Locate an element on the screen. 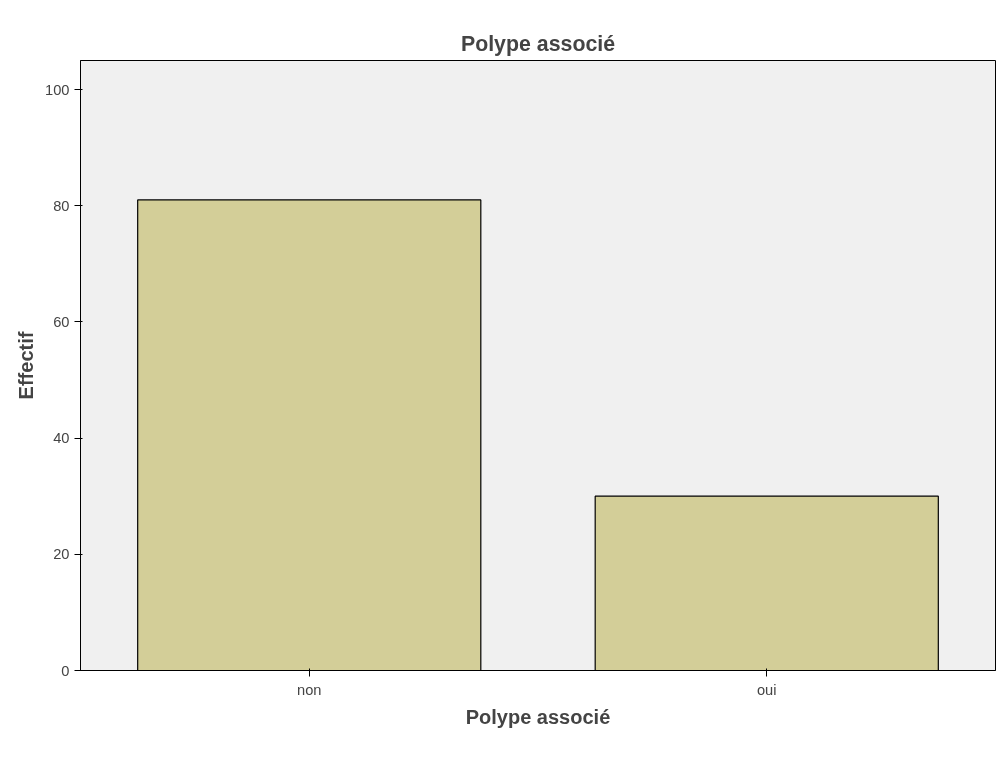 This screenshot has width=1007, height=757. y-tick-label: 20 is located at coordinates (61, 554).